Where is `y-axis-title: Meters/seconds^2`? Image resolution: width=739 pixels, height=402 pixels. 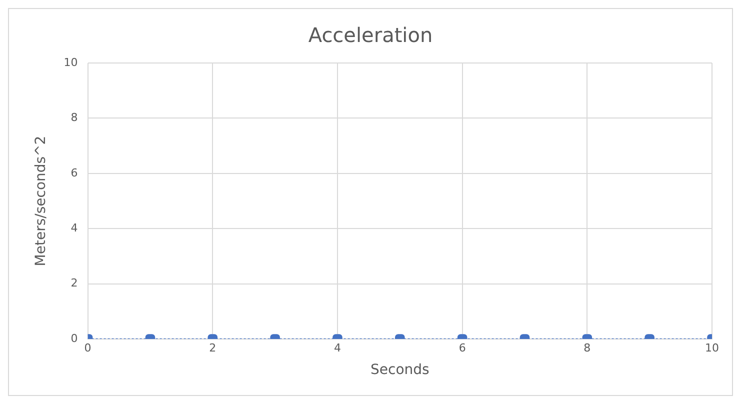 y-axis-title: Meters/seconds^2 is located at coordinates (41, 201).